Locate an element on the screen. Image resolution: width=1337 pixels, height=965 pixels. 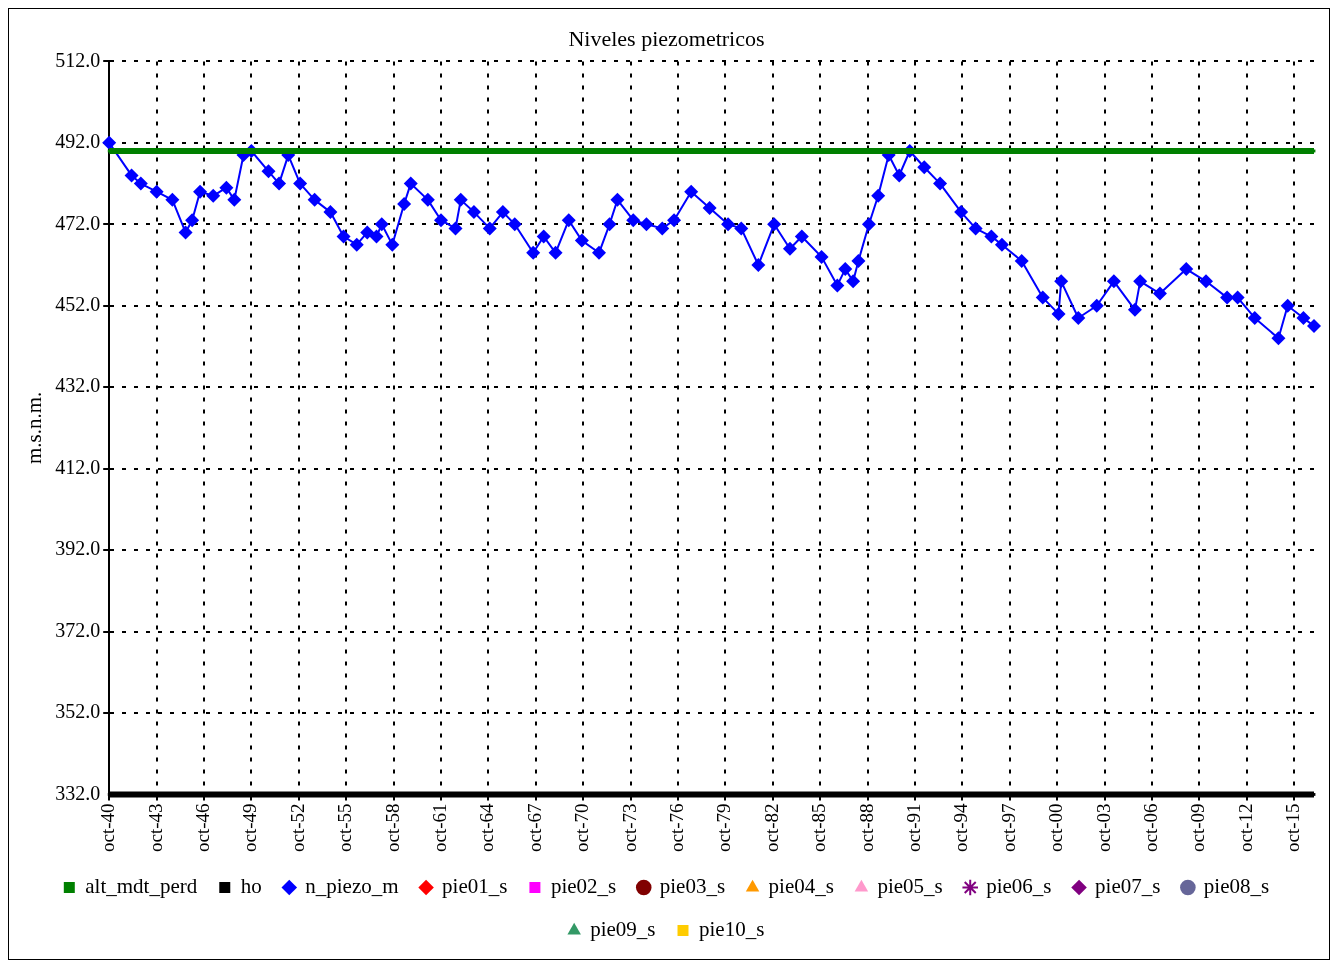
y-tick-label: 512.0 is located at coordinates (78, 59).